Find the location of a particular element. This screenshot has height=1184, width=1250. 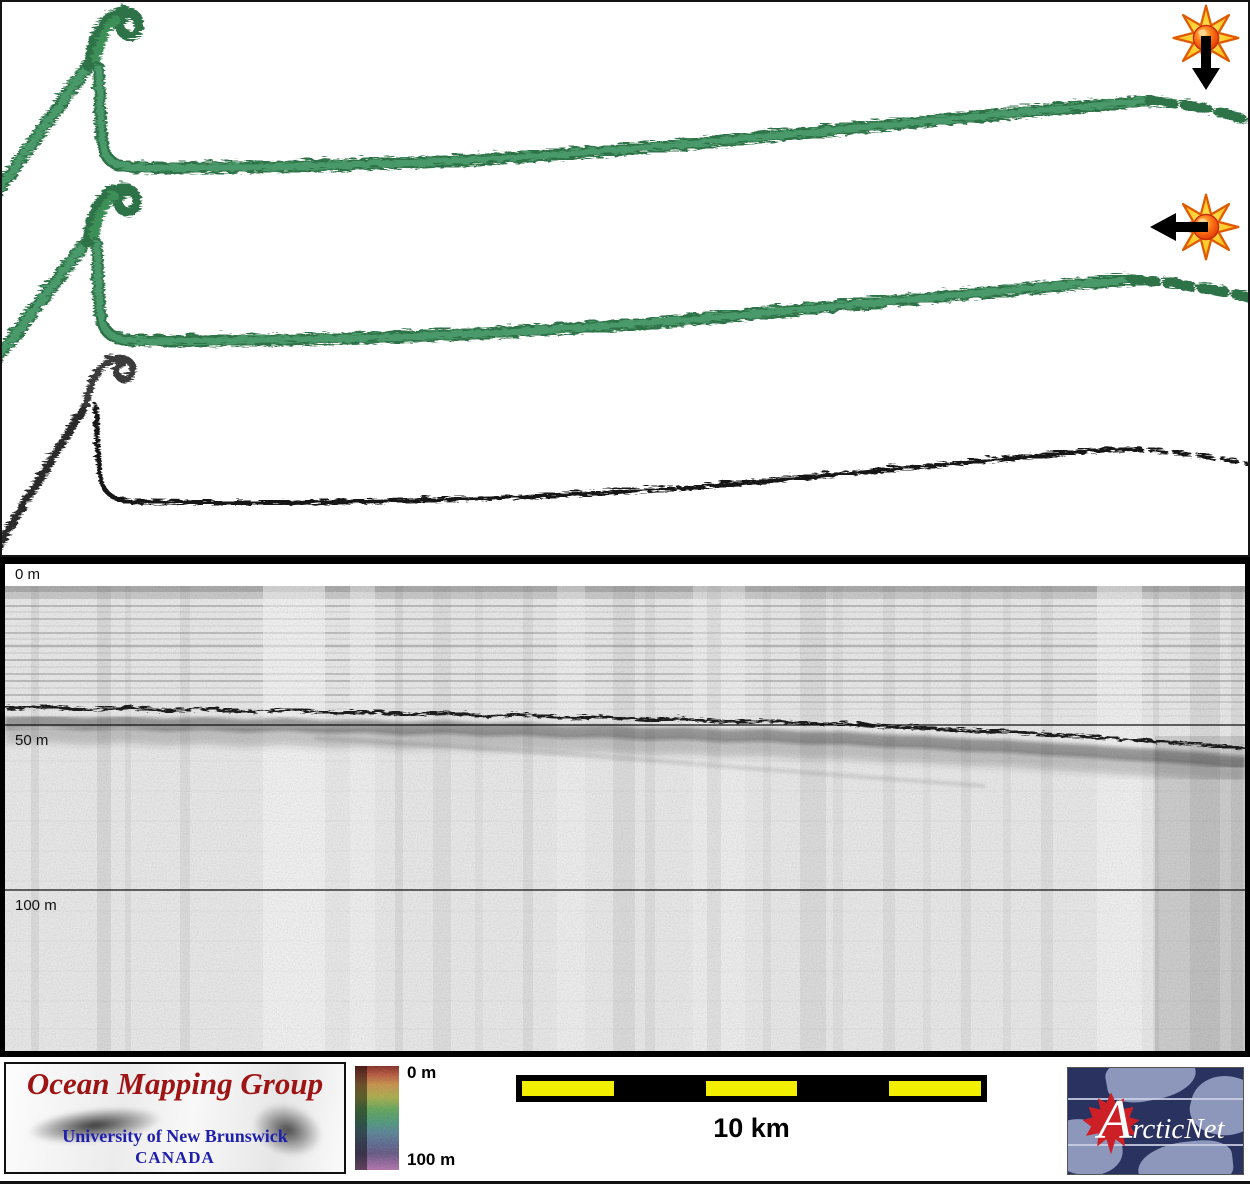

sun-arrow-down-icon is located at coordinates (1206, 47).